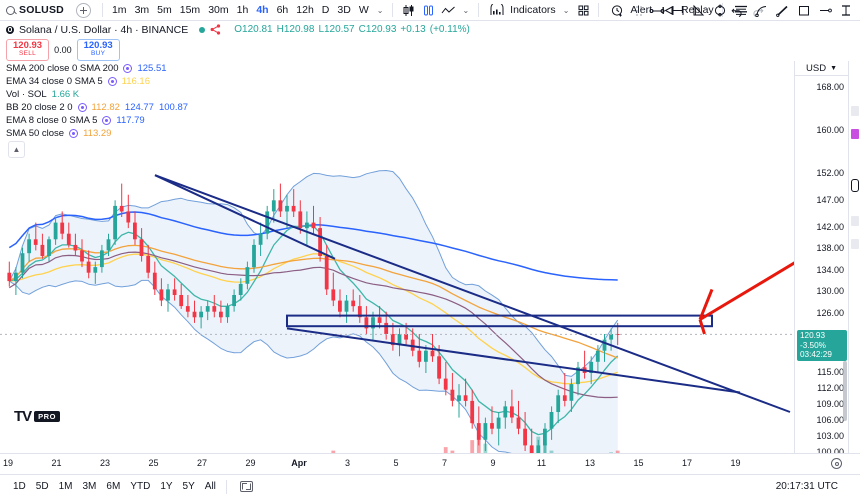 The width and height of the screenshot is (860, 498). I want to click on timeframe-5m: 5m, so click(164, 9).